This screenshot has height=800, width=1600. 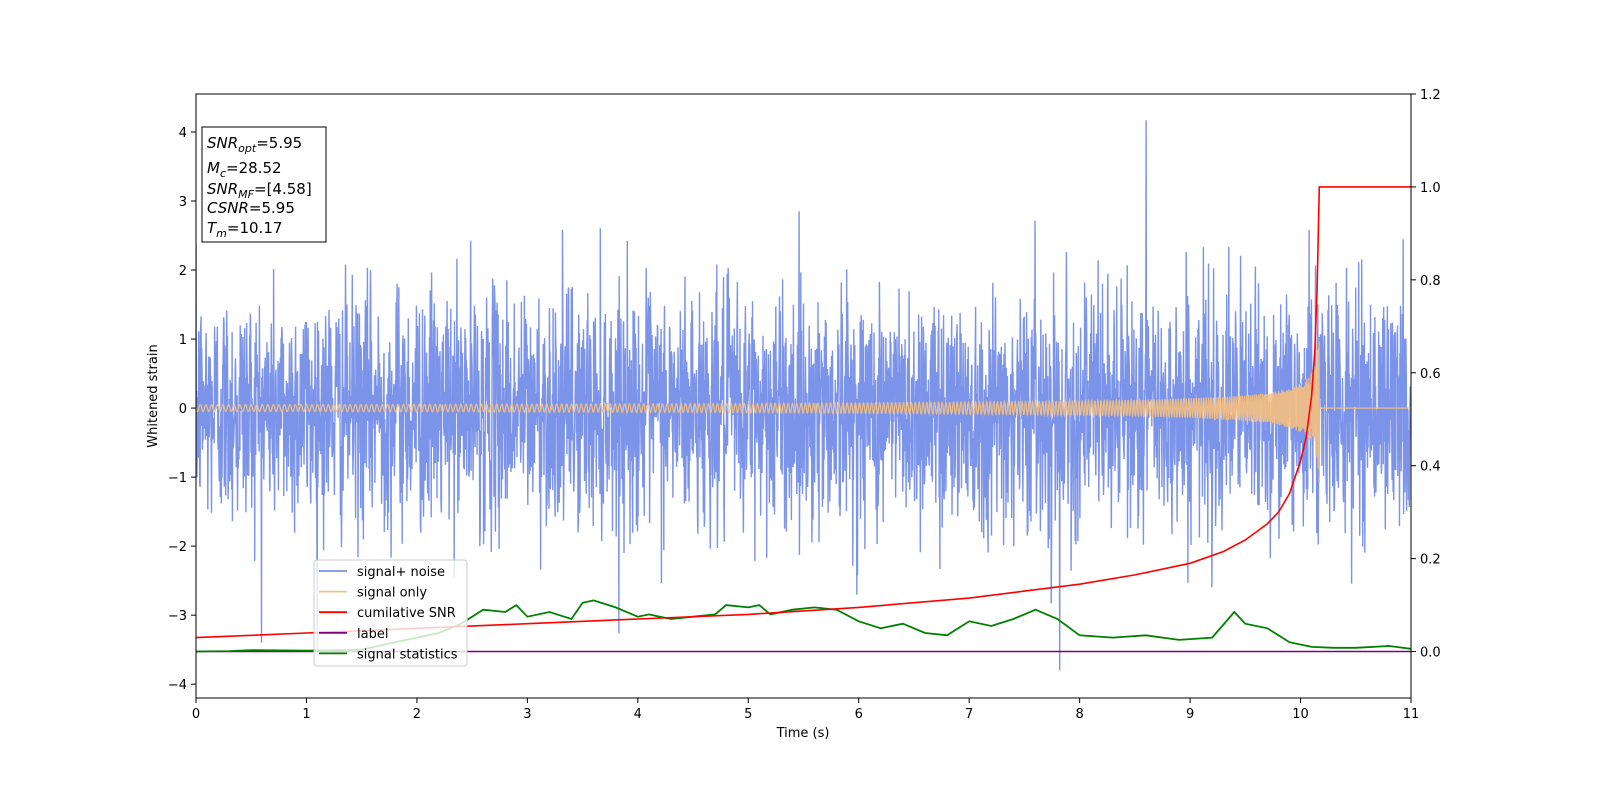 I want to click on signal-only-line, so click(x=803, y=412).